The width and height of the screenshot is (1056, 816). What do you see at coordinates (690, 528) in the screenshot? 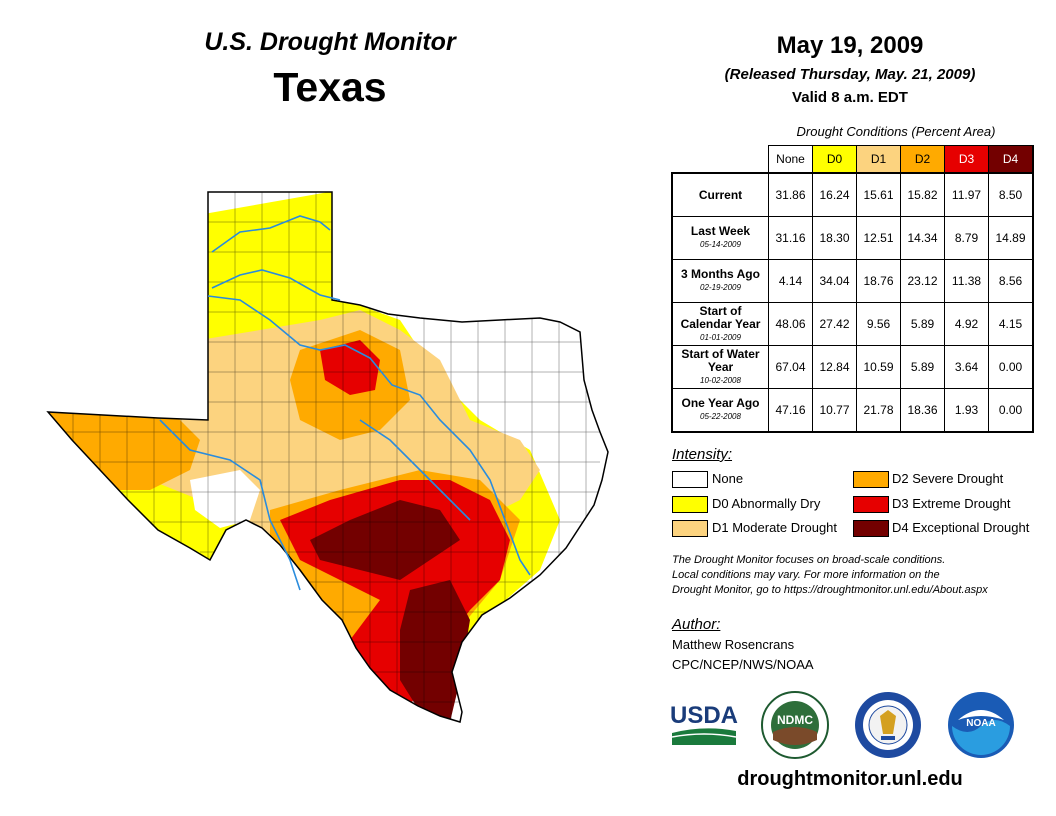
I see `legend-swatch-d1` at bounding box center [690, 528].